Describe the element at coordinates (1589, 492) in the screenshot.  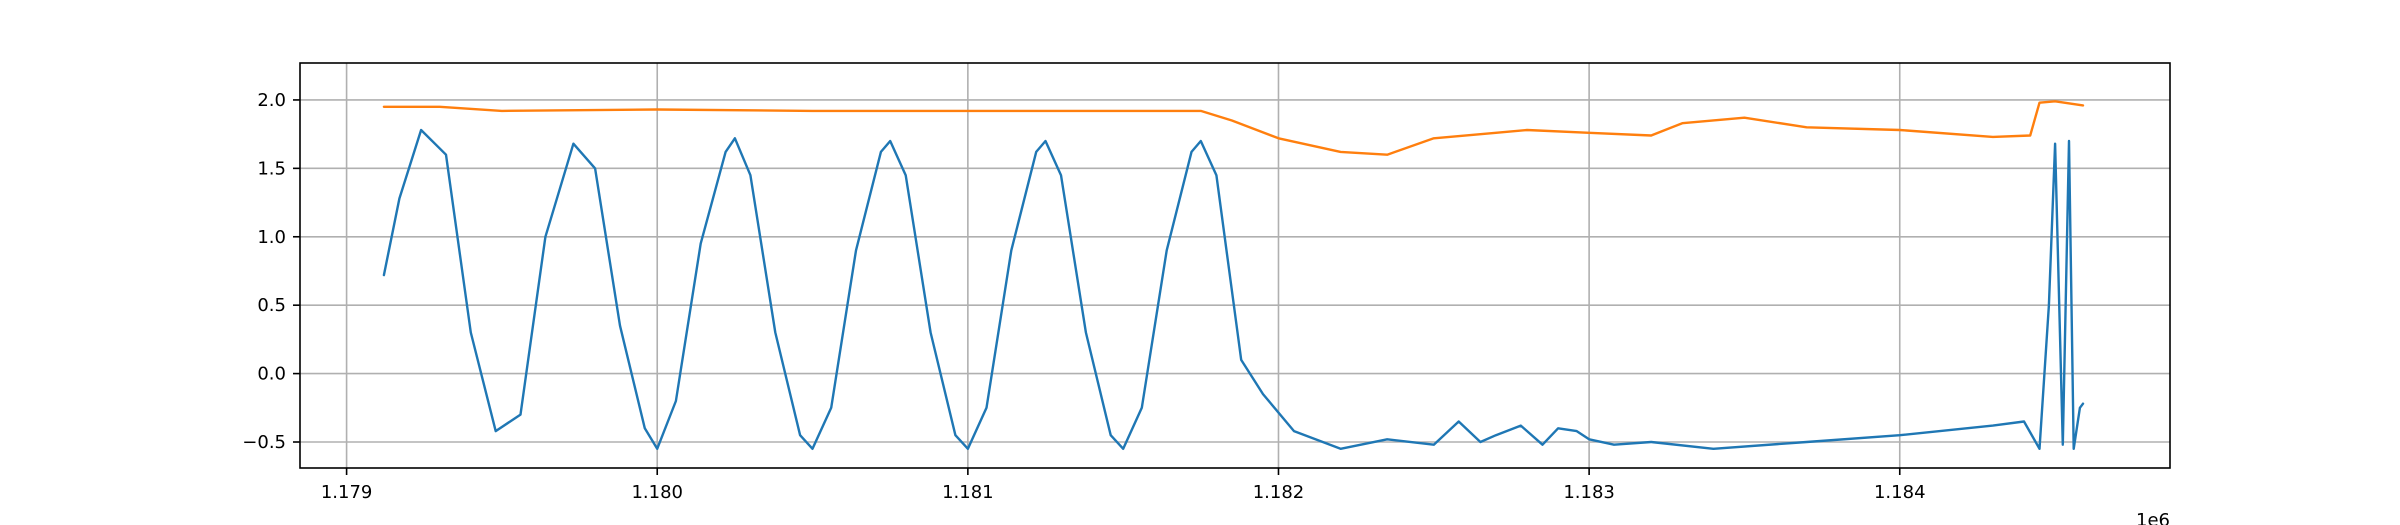
I see `x-tick-label: 1.183` at that location.